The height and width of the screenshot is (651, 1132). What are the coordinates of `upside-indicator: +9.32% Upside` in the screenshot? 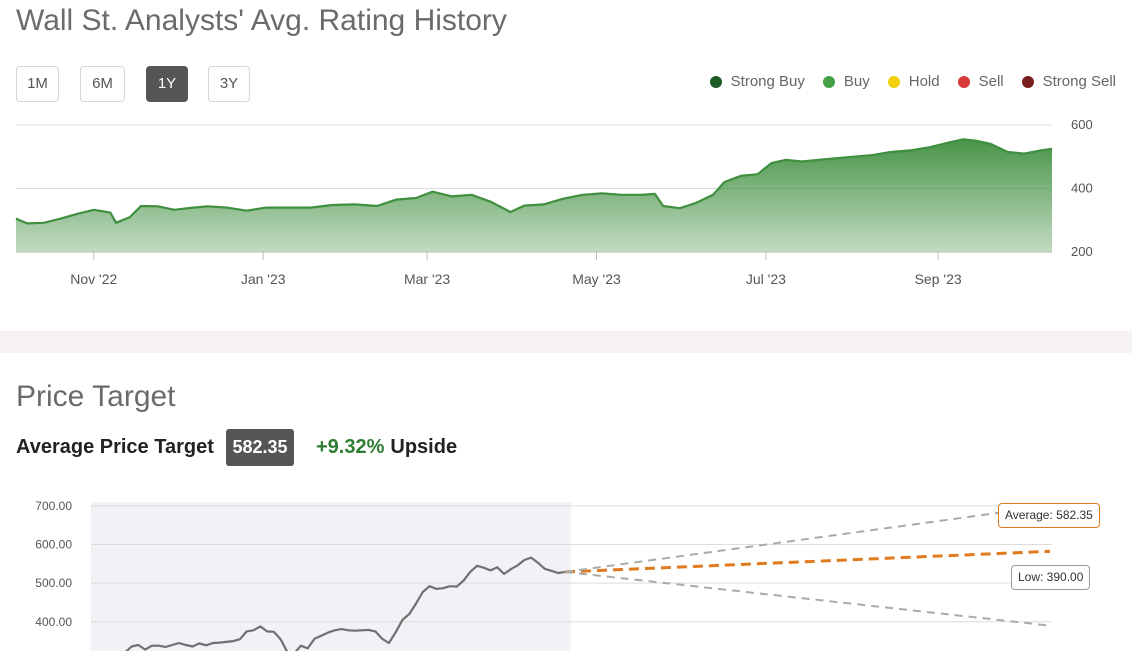 It's located at (386, 447).